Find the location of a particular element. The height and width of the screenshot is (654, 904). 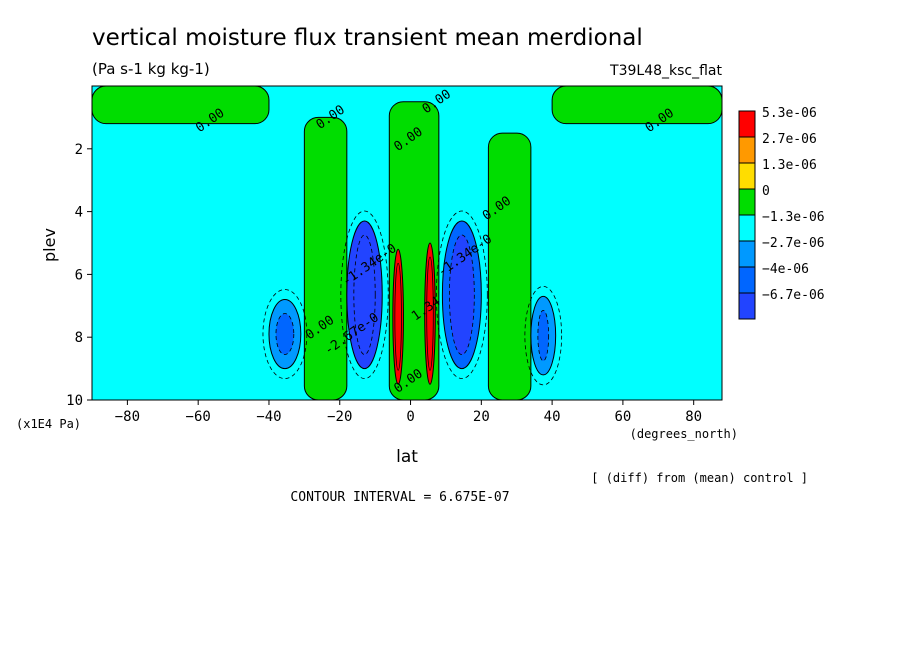

y-tick-label: 10 is located at coordinates (74, 401).